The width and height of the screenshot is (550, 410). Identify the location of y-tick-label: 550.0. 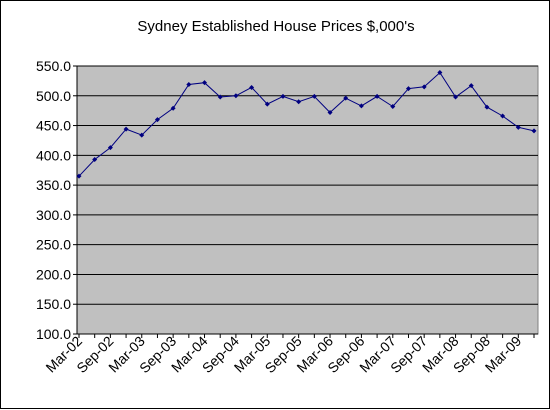
(53, 66).